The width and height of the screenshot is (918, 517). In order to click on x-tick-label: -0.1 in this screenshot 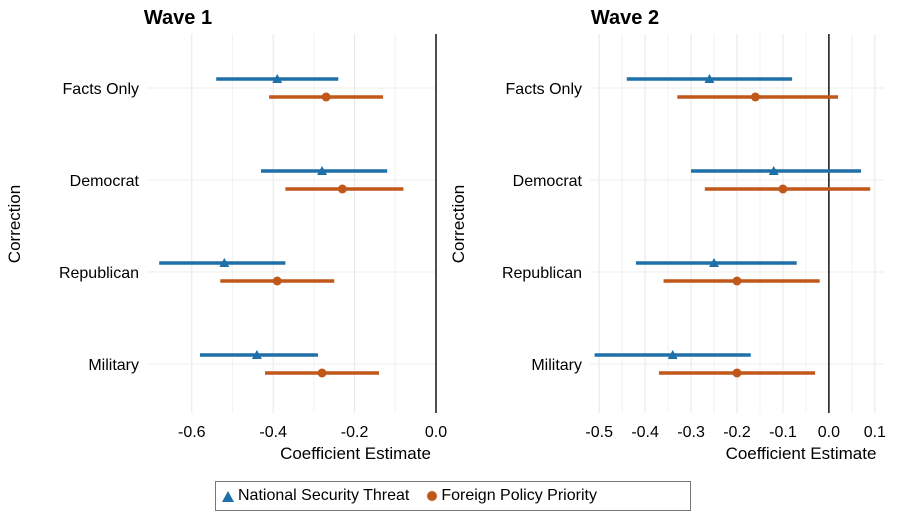, I will do `click(783, 432)`.